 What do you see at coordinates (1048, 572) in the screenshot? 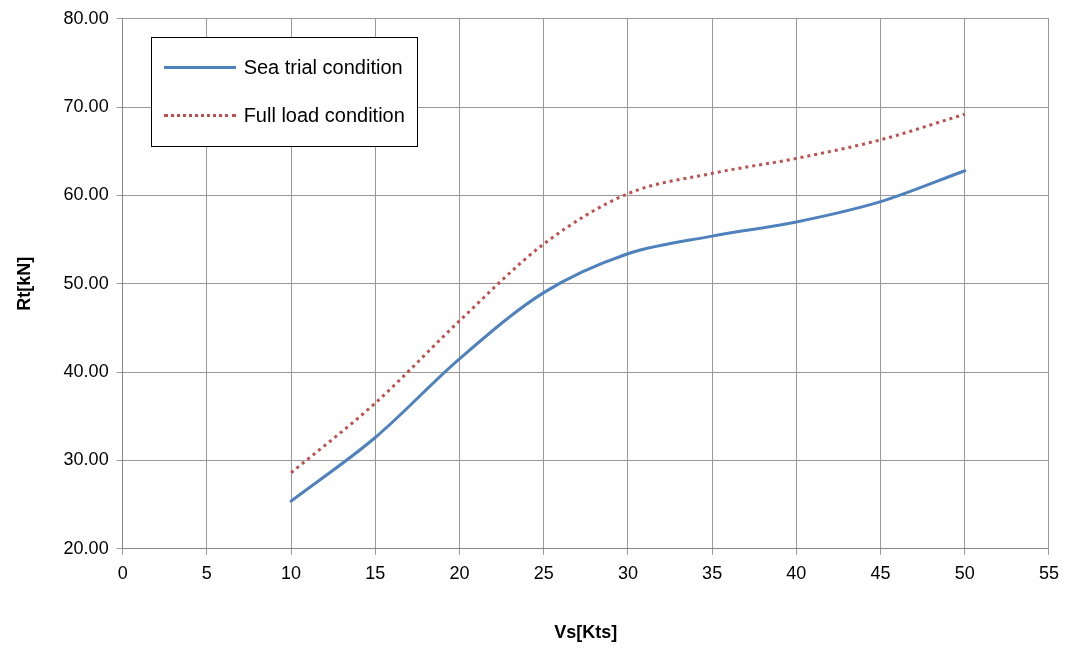
I see `x-tick-label: 55` at bounding box center [1048, 572].